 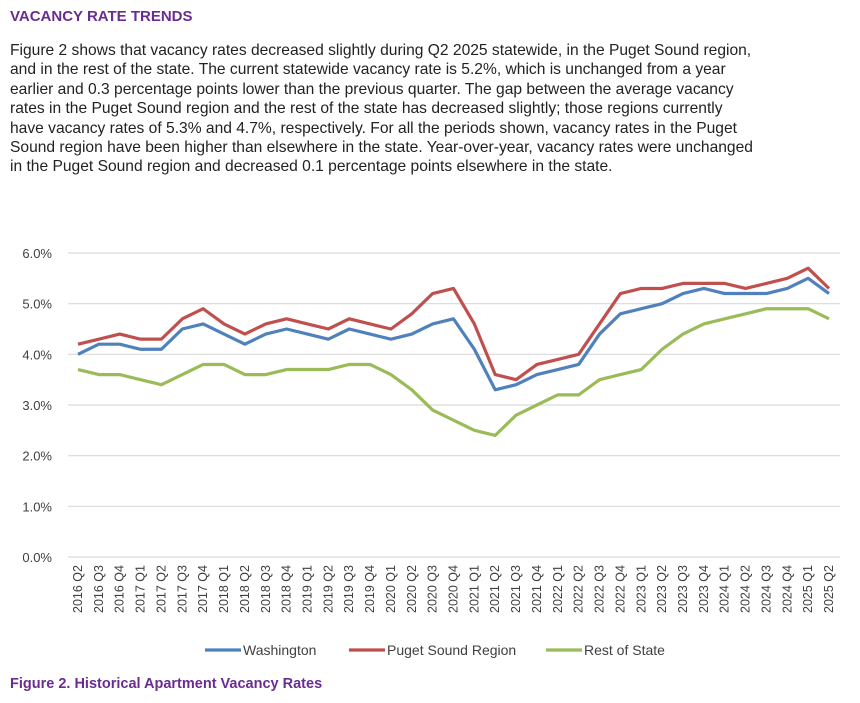 I want to click on y-tick-label: 5.0%, so click(x=37, y=304).